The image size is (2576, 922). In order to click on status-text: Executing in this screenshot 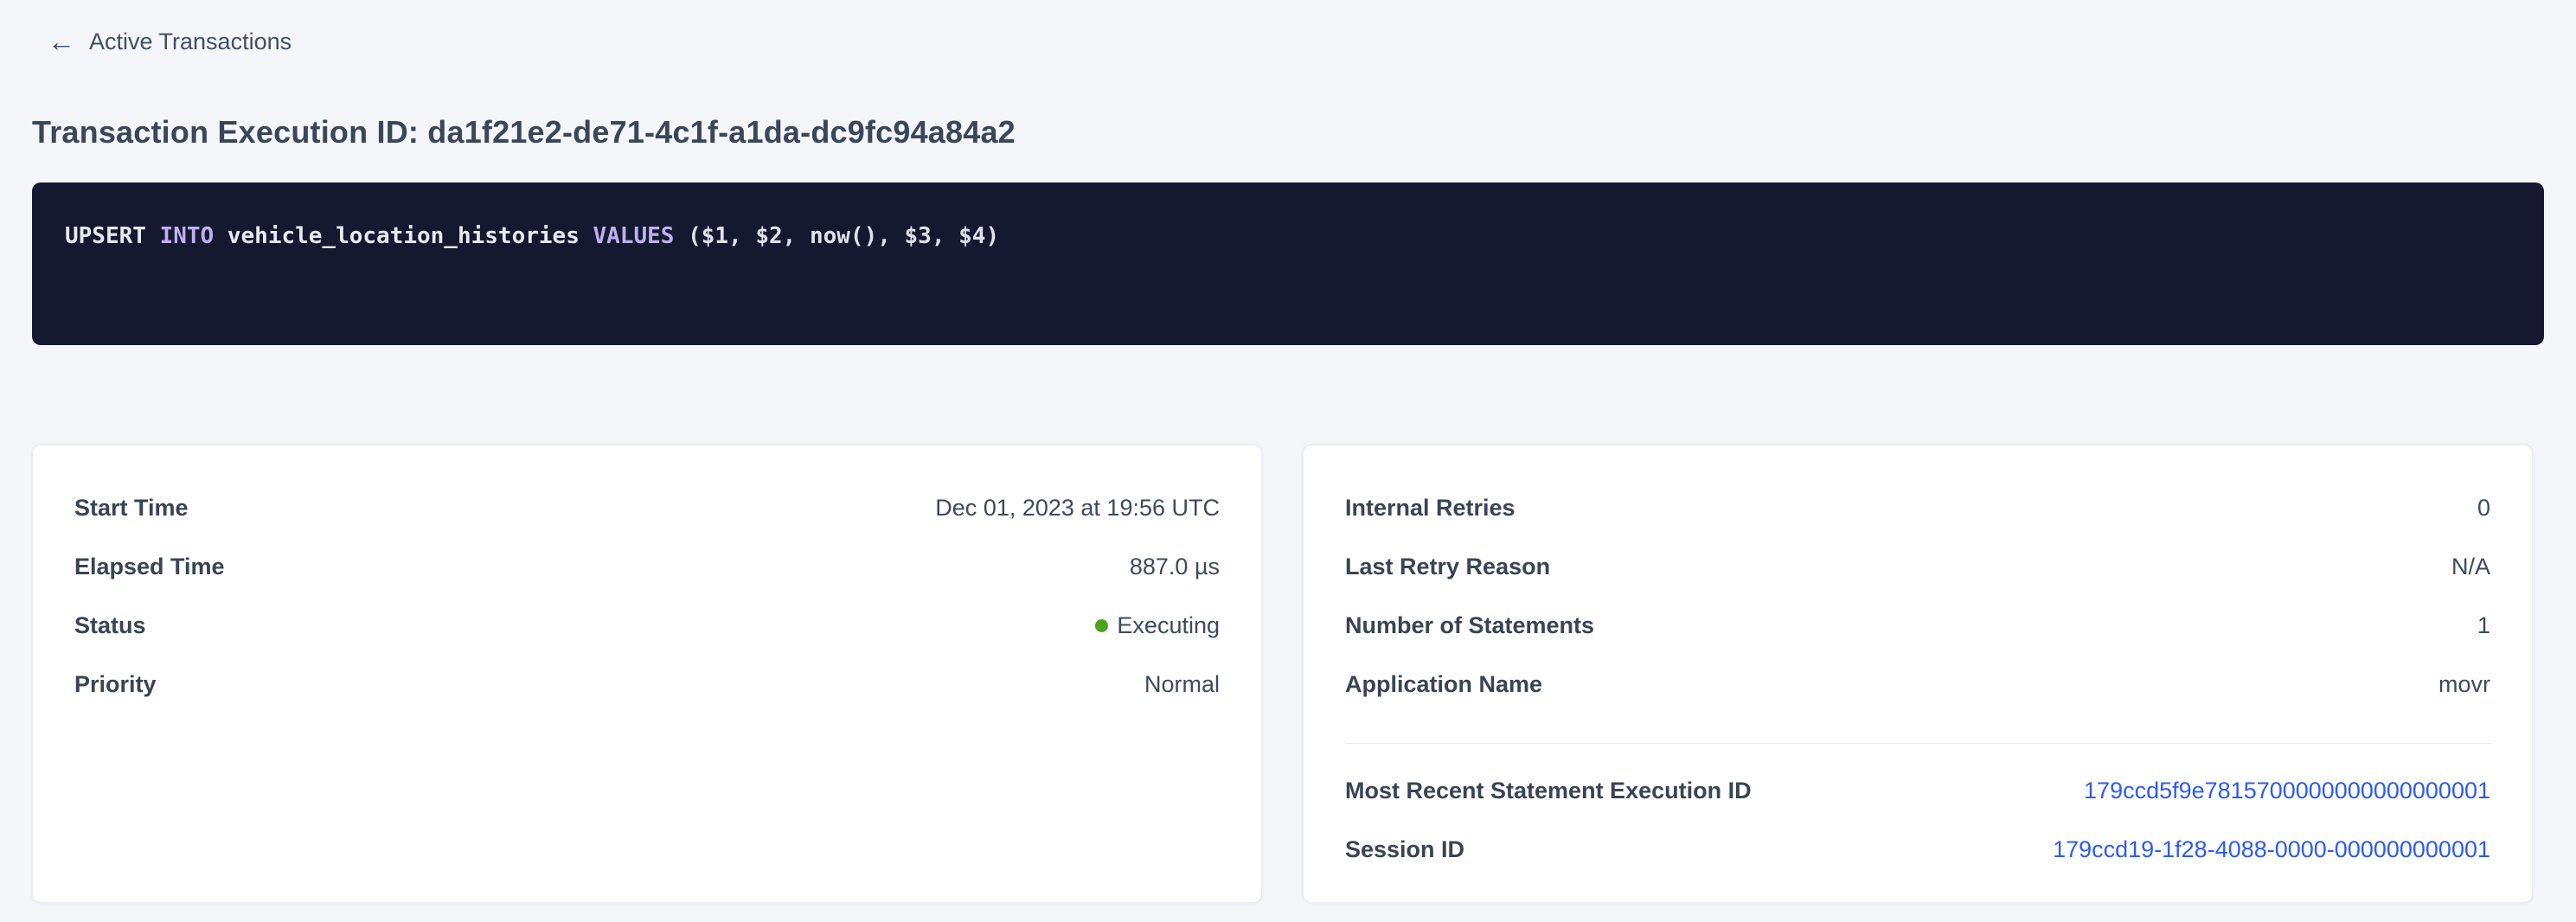, I will do `click(1168, 624)`.